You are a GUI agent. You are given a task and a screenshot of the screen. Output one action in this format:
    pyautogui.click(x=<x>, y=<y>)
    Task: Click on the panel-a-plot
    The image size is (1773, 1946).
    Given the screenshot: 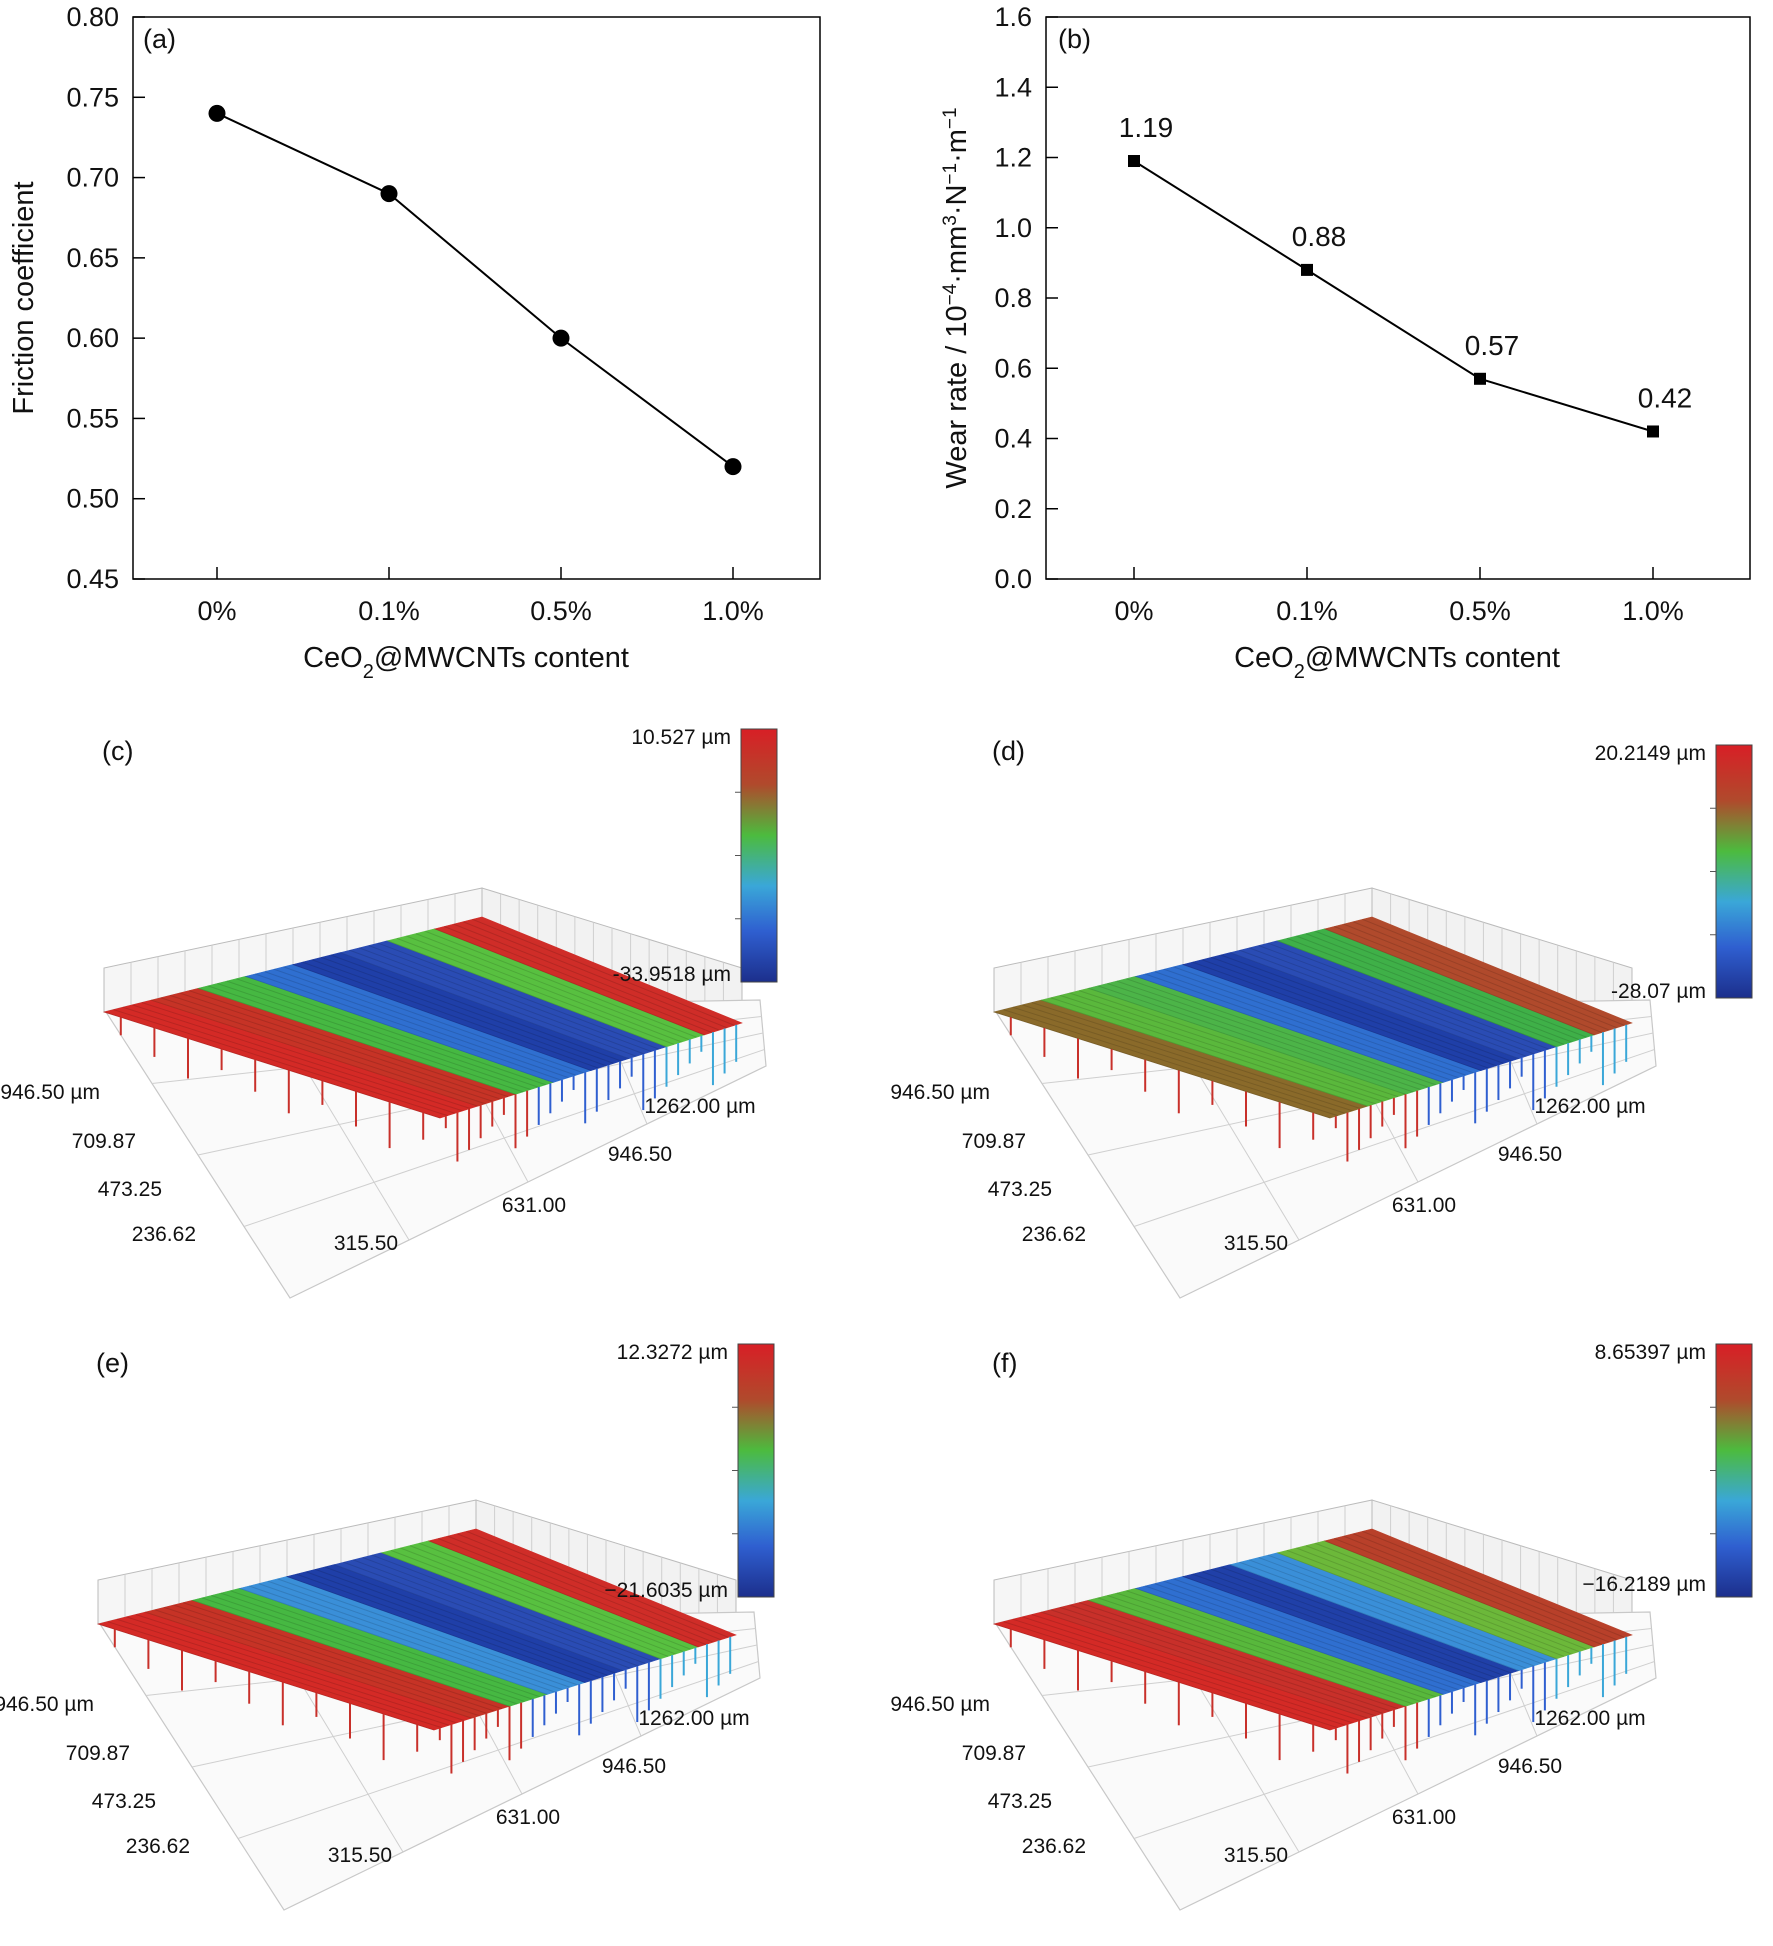 What is the action you would take?
    pyautogui.click(x=475, y=290)
    